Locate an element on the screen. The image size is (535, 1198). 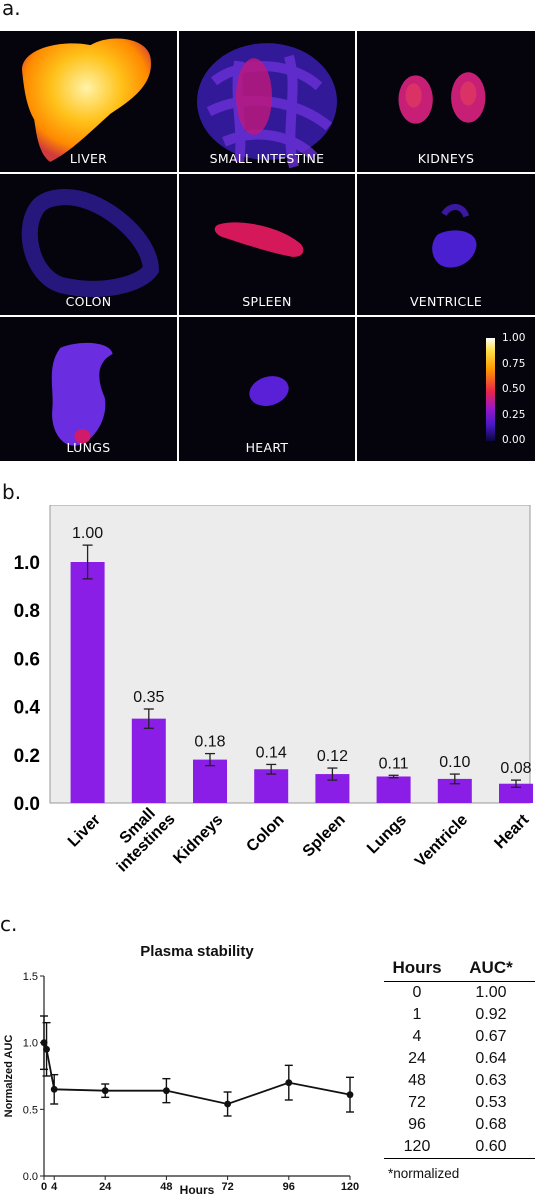
data-label: 1.00 is located at coordinates (87, 533).